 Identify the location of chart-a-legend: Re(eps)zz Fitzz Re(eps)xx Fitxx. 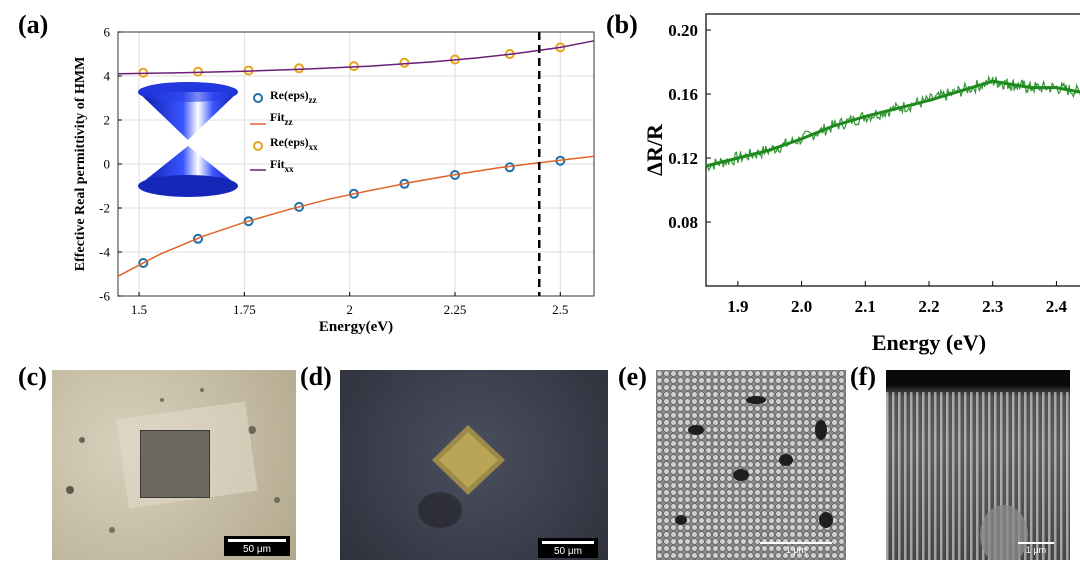
(284, 131).